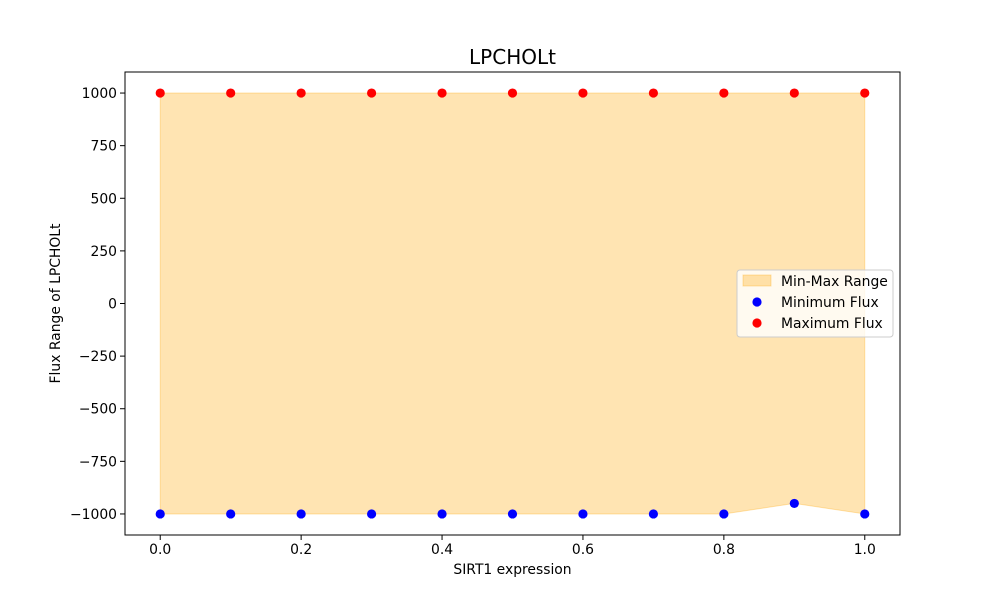  What do you see at coordinates (56, 303) in the screenshot?
I see `y-axis-label: Flux Range of LPCHOLt` at bounding box center [56, 303].